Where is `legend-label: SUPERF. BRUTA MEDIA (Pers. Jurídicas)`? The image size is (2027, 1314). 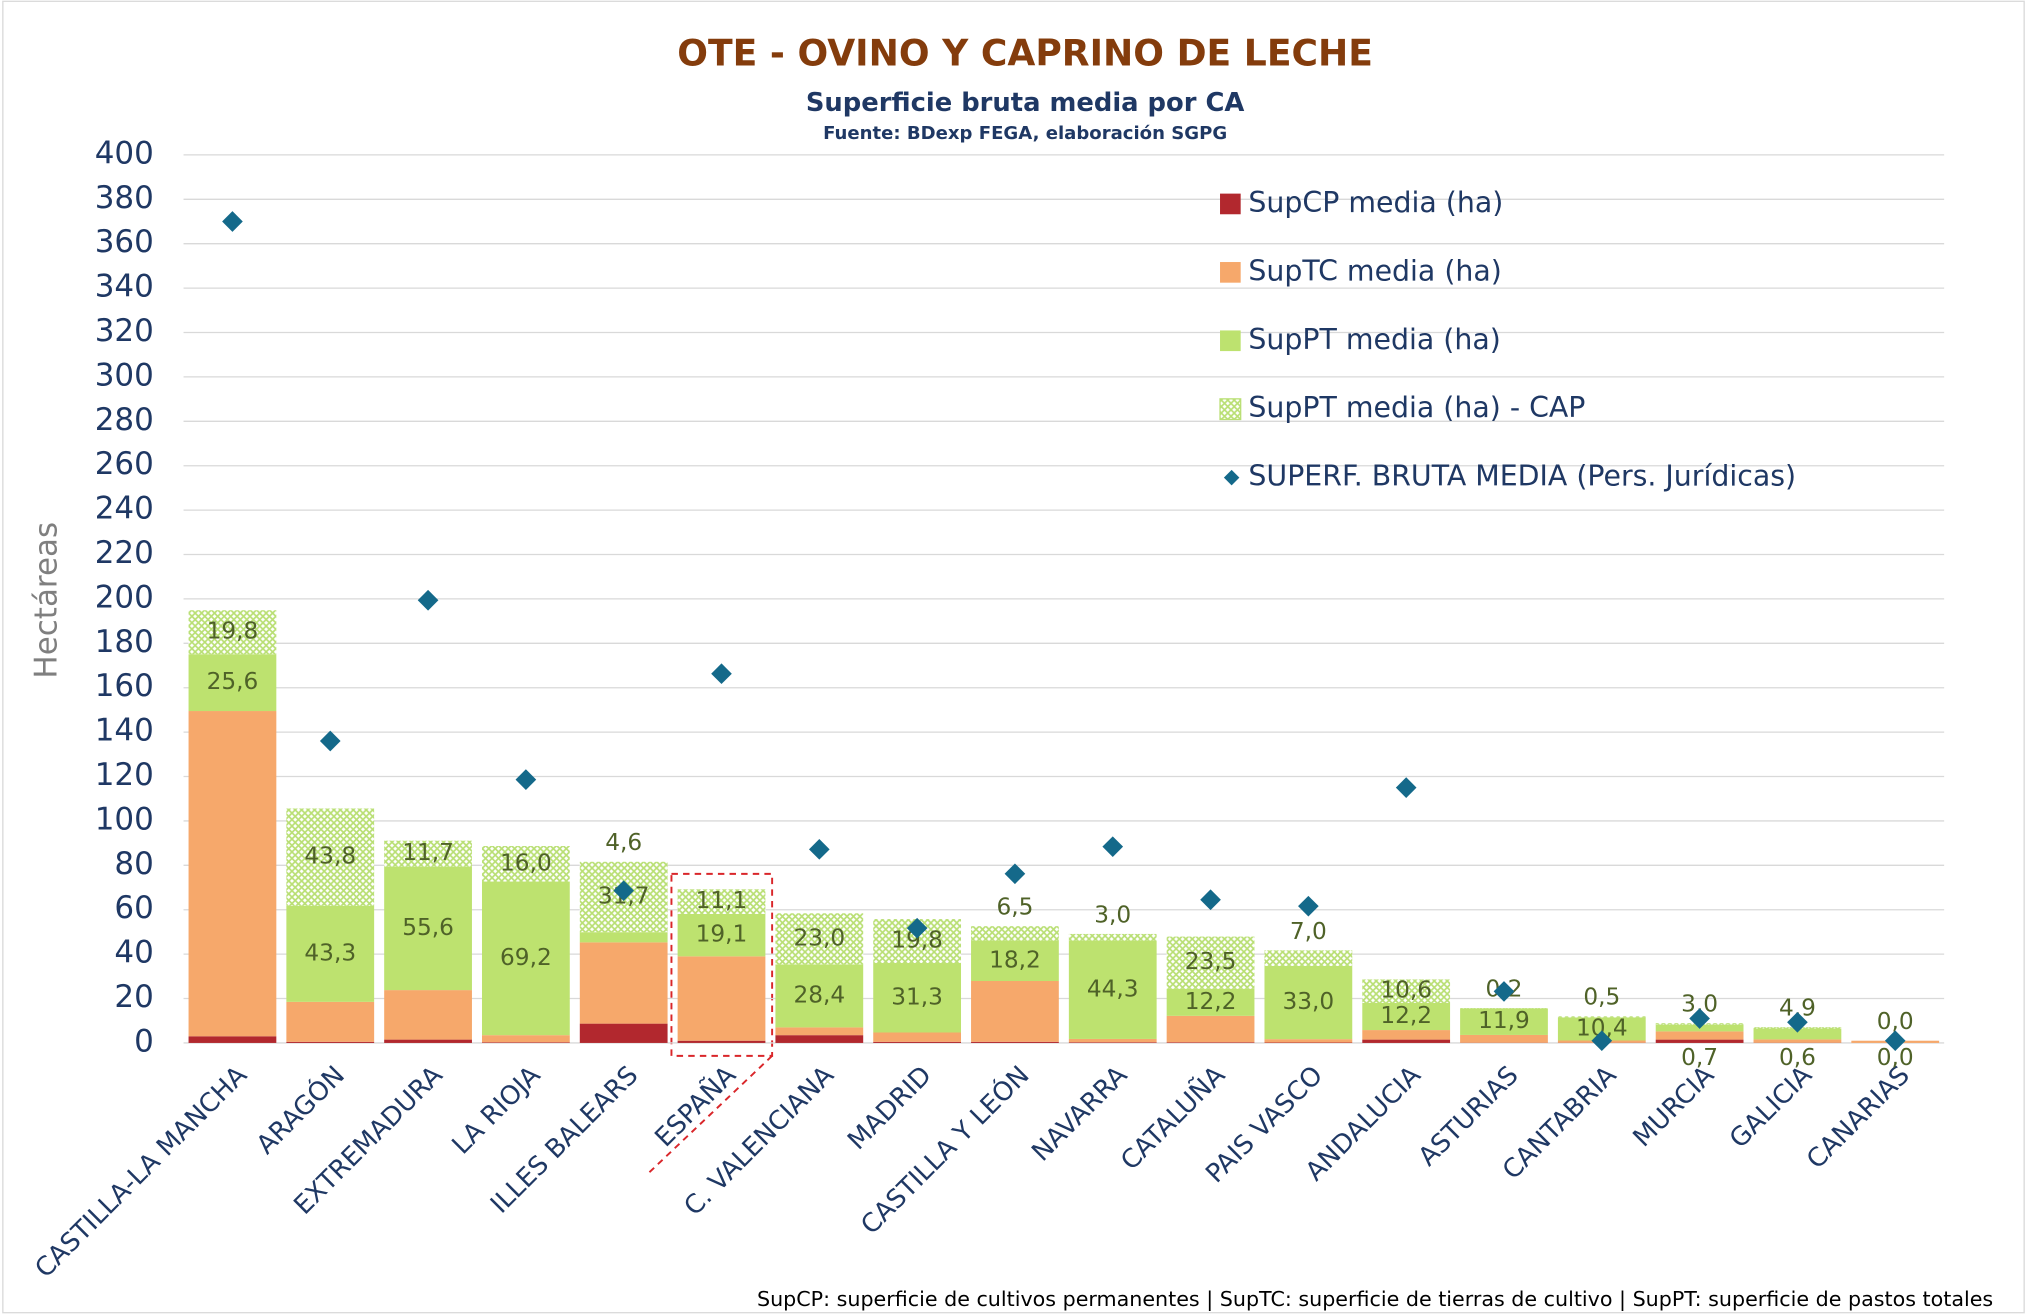
legend-label: SUPERF. BRUTA MEDIA (Pers. Jurídicas) is located at coordinates (1522, 476).